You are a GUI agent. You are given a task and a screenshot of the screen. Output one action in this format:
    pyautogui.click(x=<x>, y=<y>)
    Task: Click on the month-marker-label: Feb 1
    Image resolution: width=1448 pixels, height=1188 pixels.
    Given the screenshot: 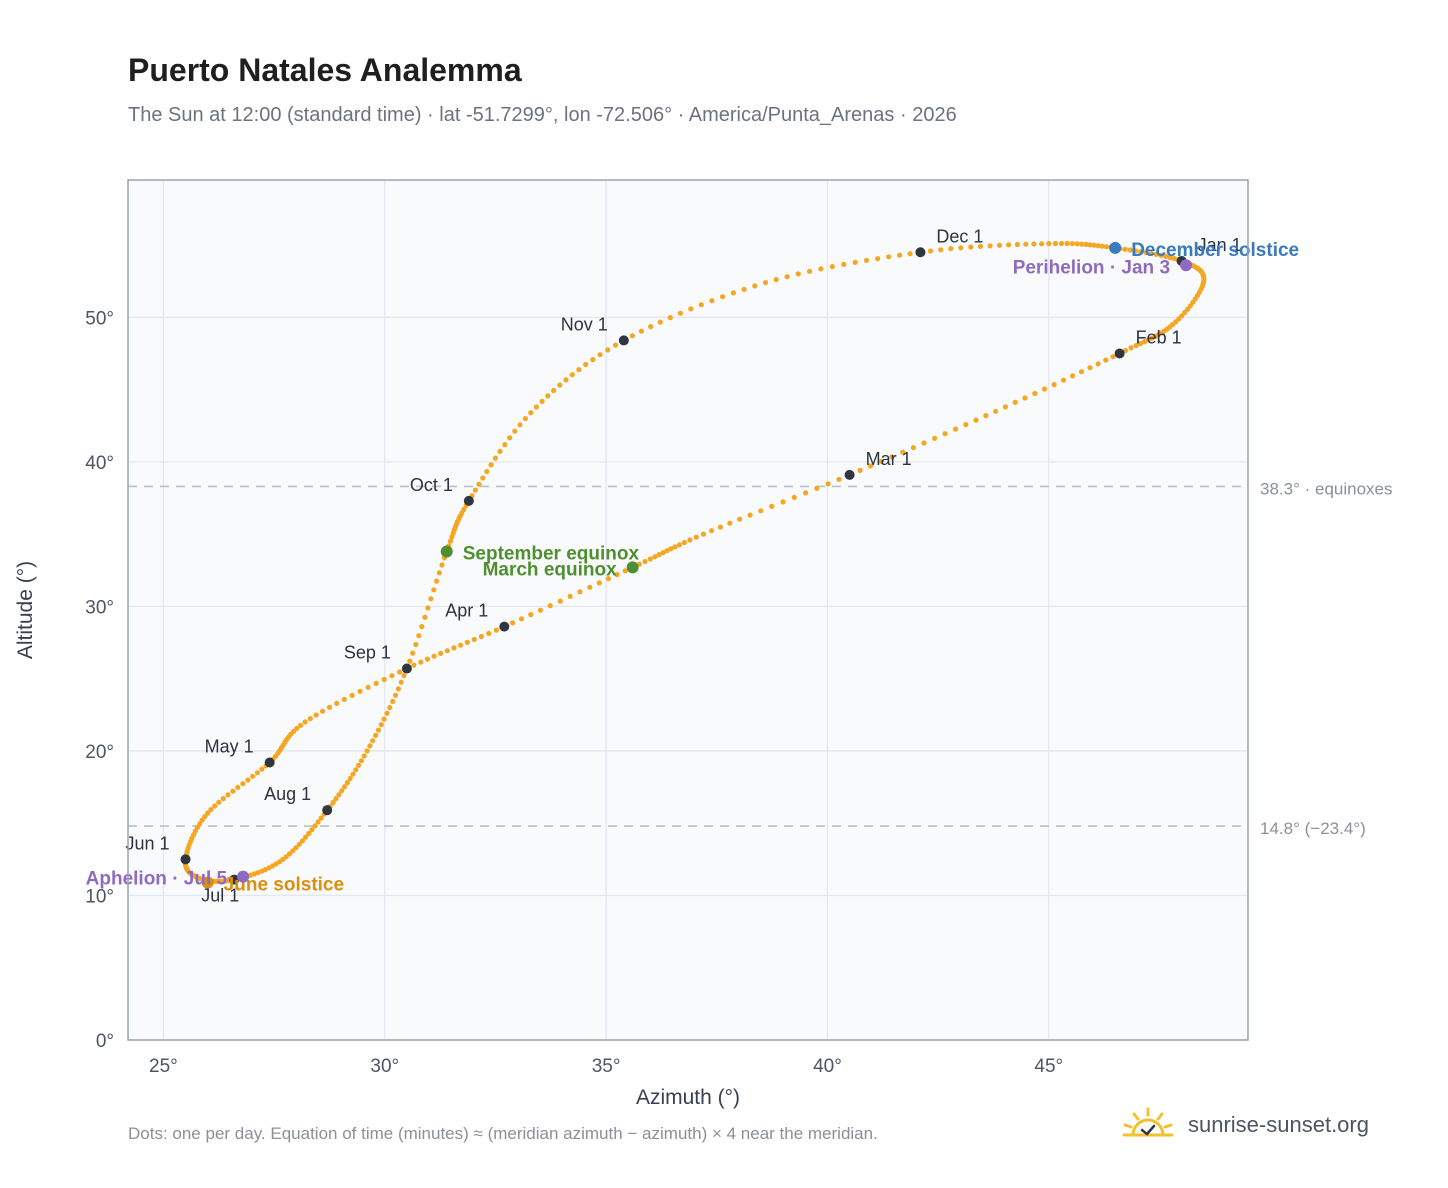 What is the action you would take?
    pyautogui.click(x=1159, y=337)
    